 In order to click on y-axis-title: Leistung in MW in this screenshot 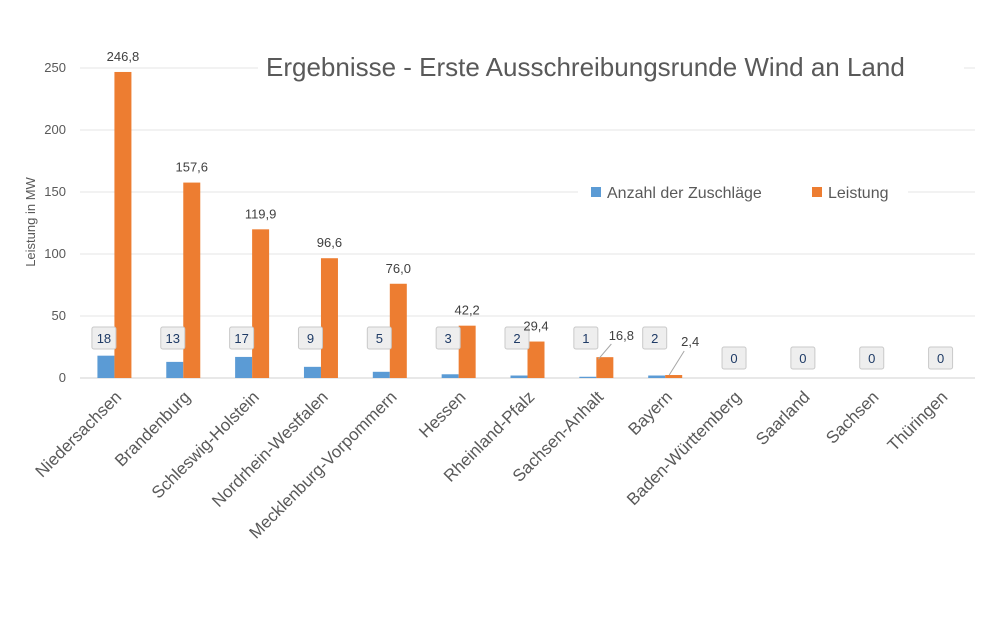, I will do `click(30, 221)`.